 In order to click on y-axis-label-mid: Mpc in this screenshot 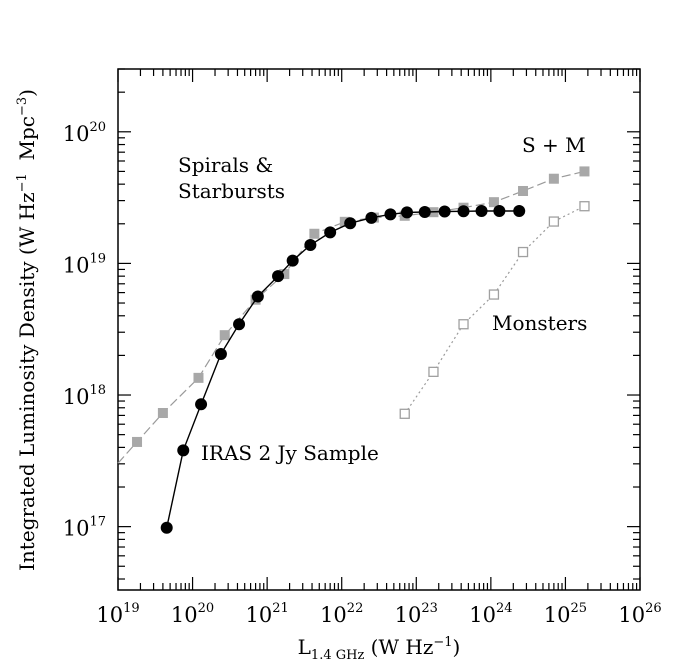, I will do `click(27, 144)`.